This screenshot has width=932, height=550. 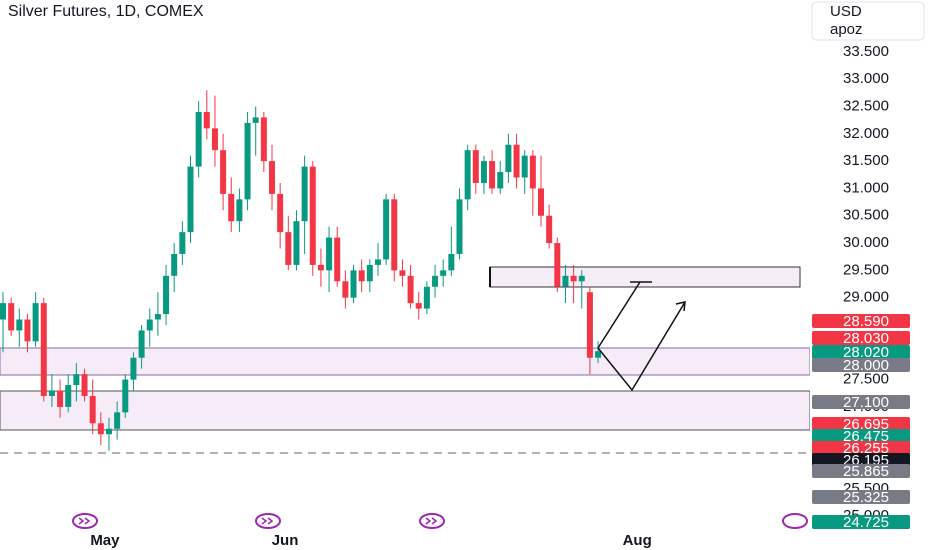 I want to click on y-tick-label: 27.500, so click(x=866, y=379).